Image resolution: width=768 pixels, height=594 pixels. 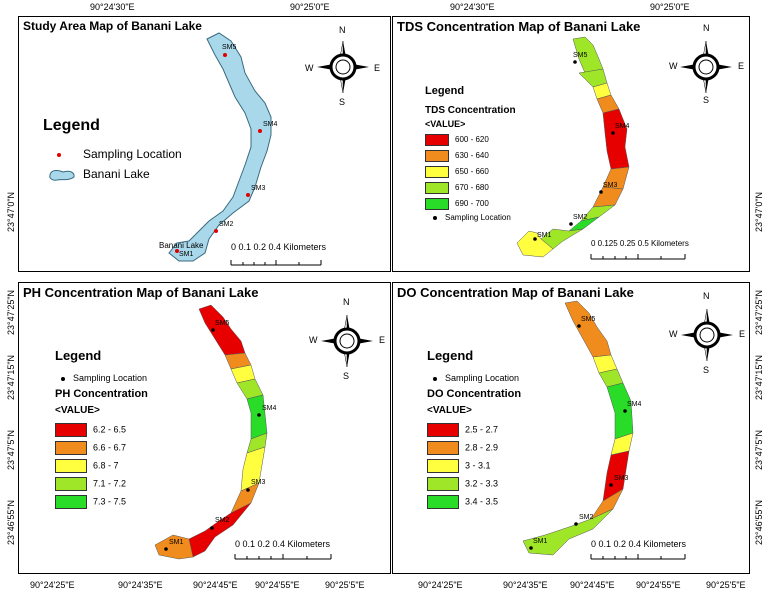 I want to click on do-site-sm2: SM2, so click(x=586, y=517).